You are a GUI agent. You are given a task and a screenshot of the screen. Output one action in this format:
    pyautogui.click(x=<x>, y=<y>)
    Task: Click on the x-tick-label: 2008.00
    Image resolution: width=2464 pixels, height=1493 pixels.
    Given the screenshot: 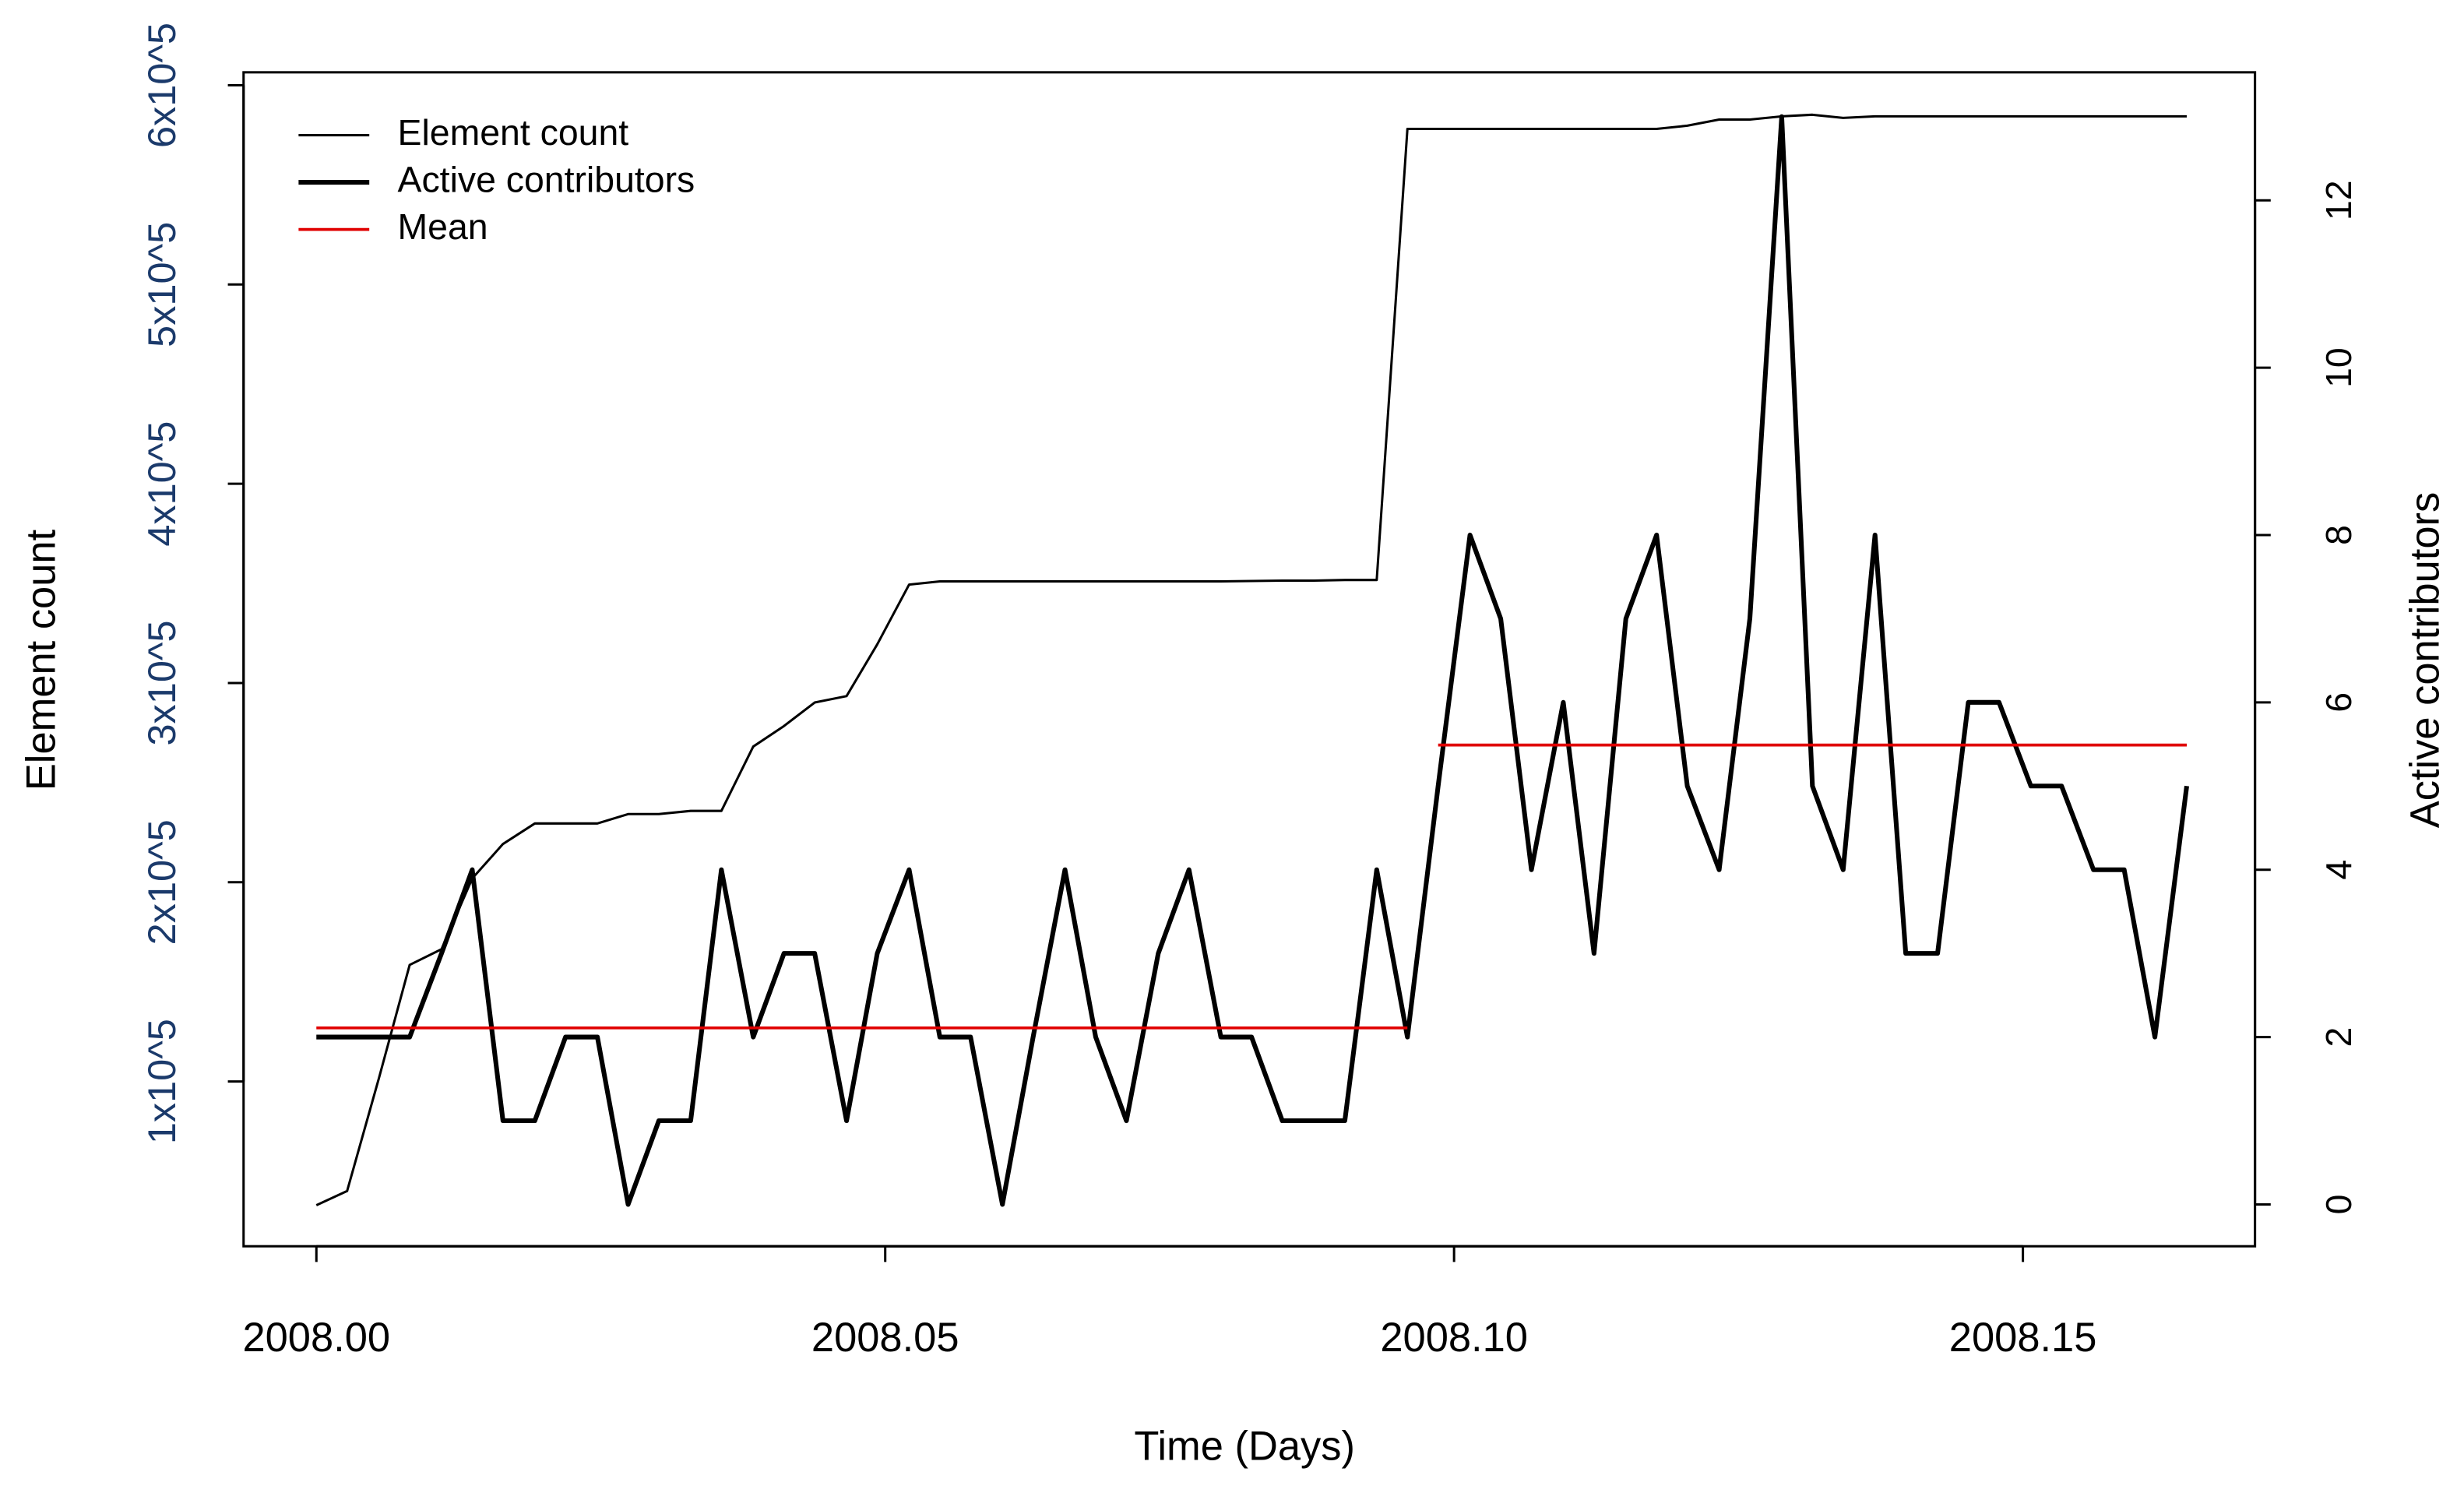 What is the action you would take?
    pyautogui.click(x=316, y=1338)
    